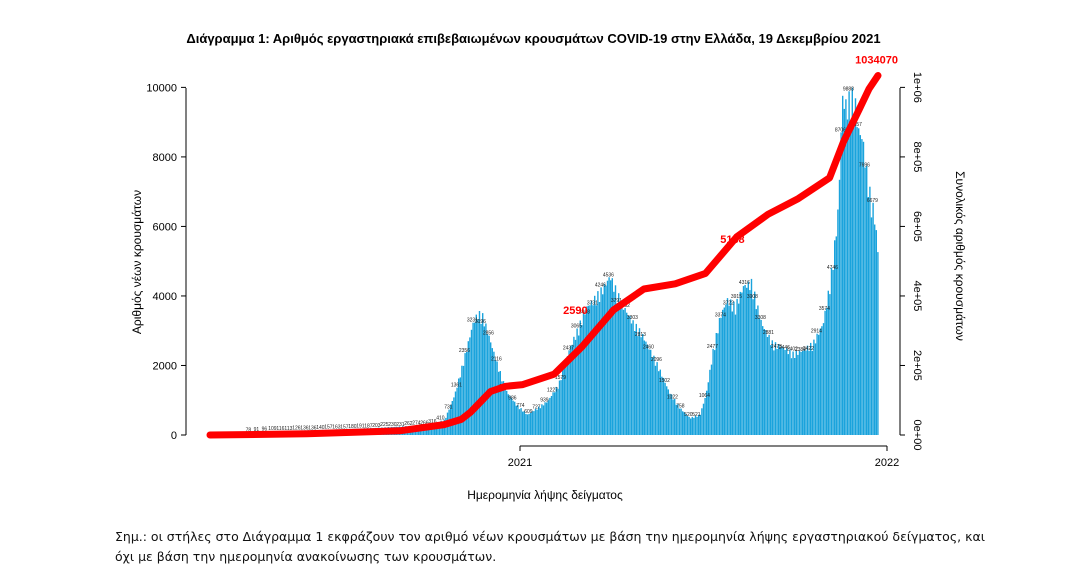 Image resolution: width=1067 pixels, height=579 pixels. Describe the element at coordinates (768, 333) in the screenshot. I see `bar-value-label: 2881` at that location.